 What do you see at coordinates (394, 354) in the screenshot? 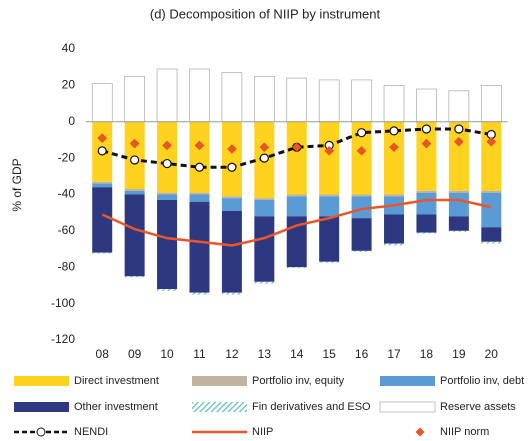
I see `x-tick-label: 17` at bounding box center [394, 354].